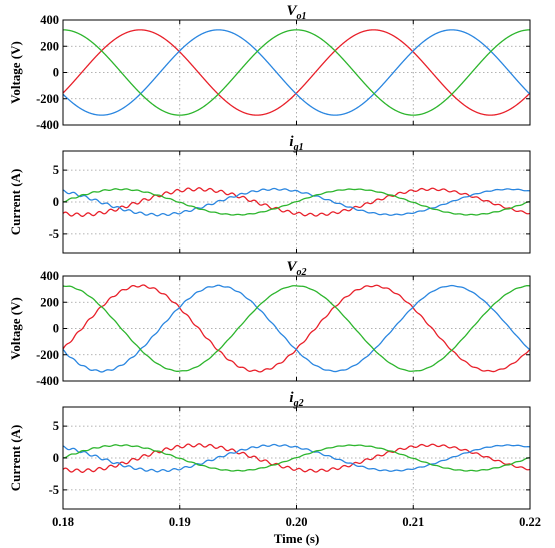 The height and width of the screenshot is (548, 555). I want to click on panel-title: Vo1, so click(296, 12).